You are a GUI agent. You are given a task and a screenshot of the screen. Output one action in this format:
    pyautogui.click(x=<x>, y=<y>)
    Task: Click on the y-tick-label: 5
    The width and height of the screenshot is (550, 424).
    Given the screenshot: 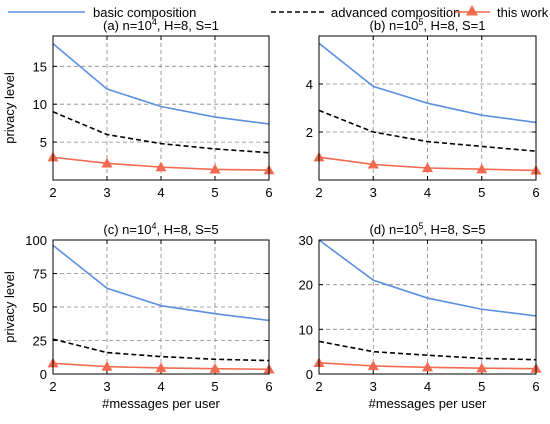 What is the action you would take?
    pyautogui.click(x=43, y=142)
    